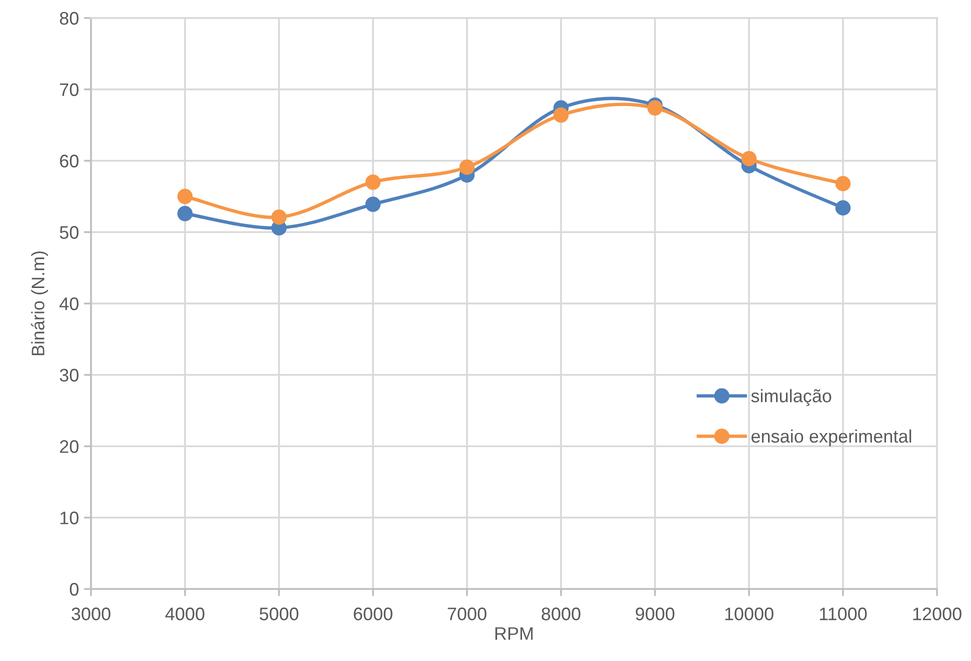  Describe the element at coordinates (279, 614) in the screenshot. I see `x-tick-label: 5000` at that location.